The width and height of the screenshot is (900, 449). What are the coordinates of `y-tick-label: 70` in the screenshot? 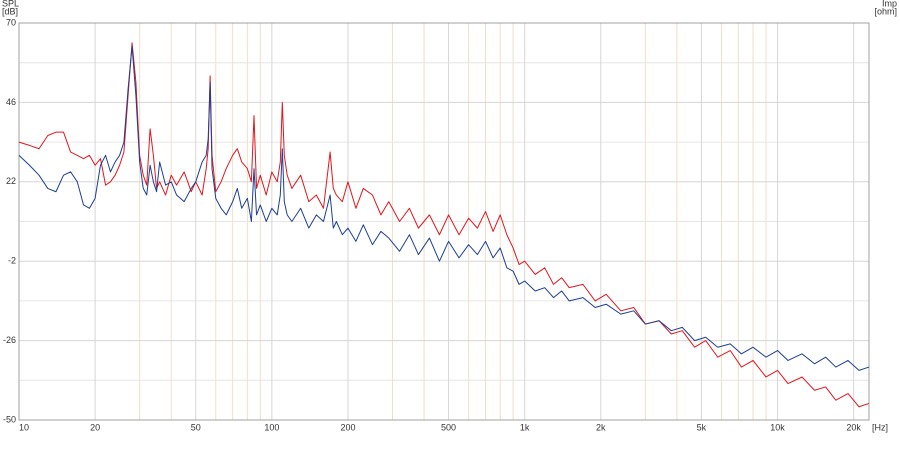 It's located at (11, 22).